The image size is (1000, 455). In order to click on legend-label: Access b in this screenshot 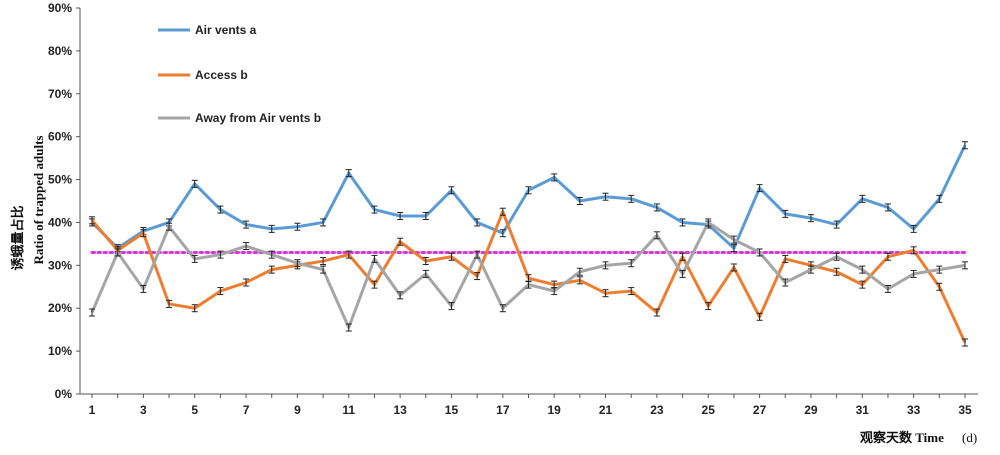, I will do `click(221, 75)`.